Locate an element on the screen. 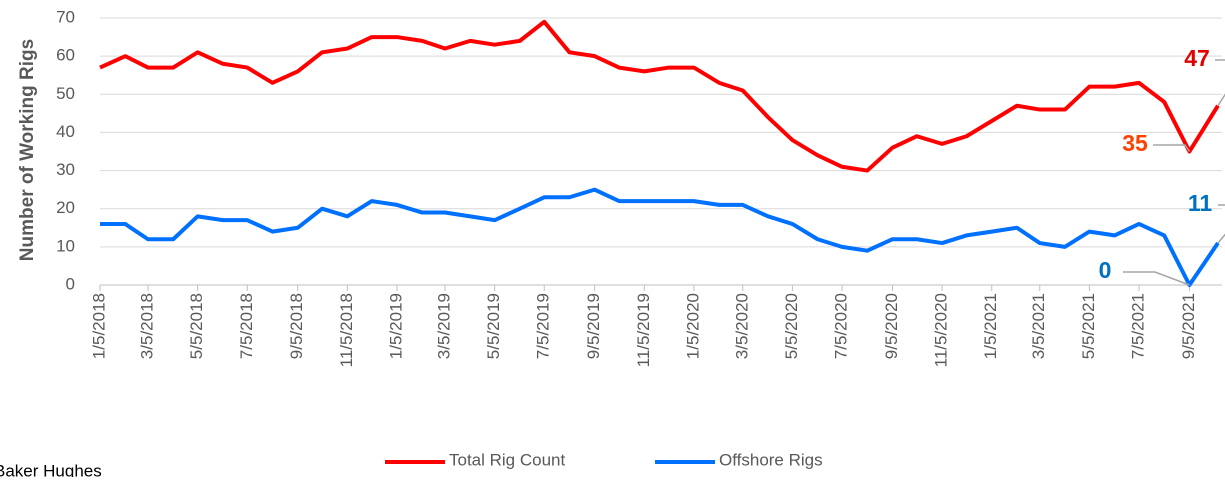 Image resolution: width=1225 pixels, height=482 pixels. x-tick-label: 7/5/2021 is located at coordinates (1137, 326).